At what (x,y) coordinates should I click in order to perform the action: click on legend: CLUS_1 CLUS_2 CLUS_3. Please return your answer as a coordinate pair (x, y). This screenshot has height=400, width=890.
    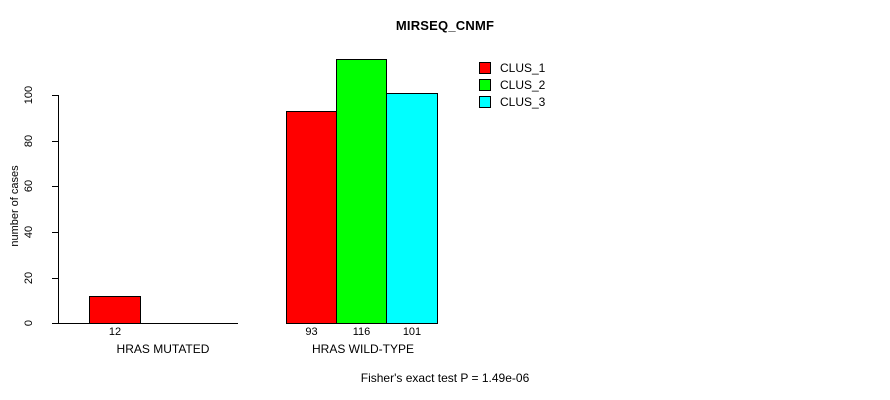
    Looking at the image, I should click on (512, 84).